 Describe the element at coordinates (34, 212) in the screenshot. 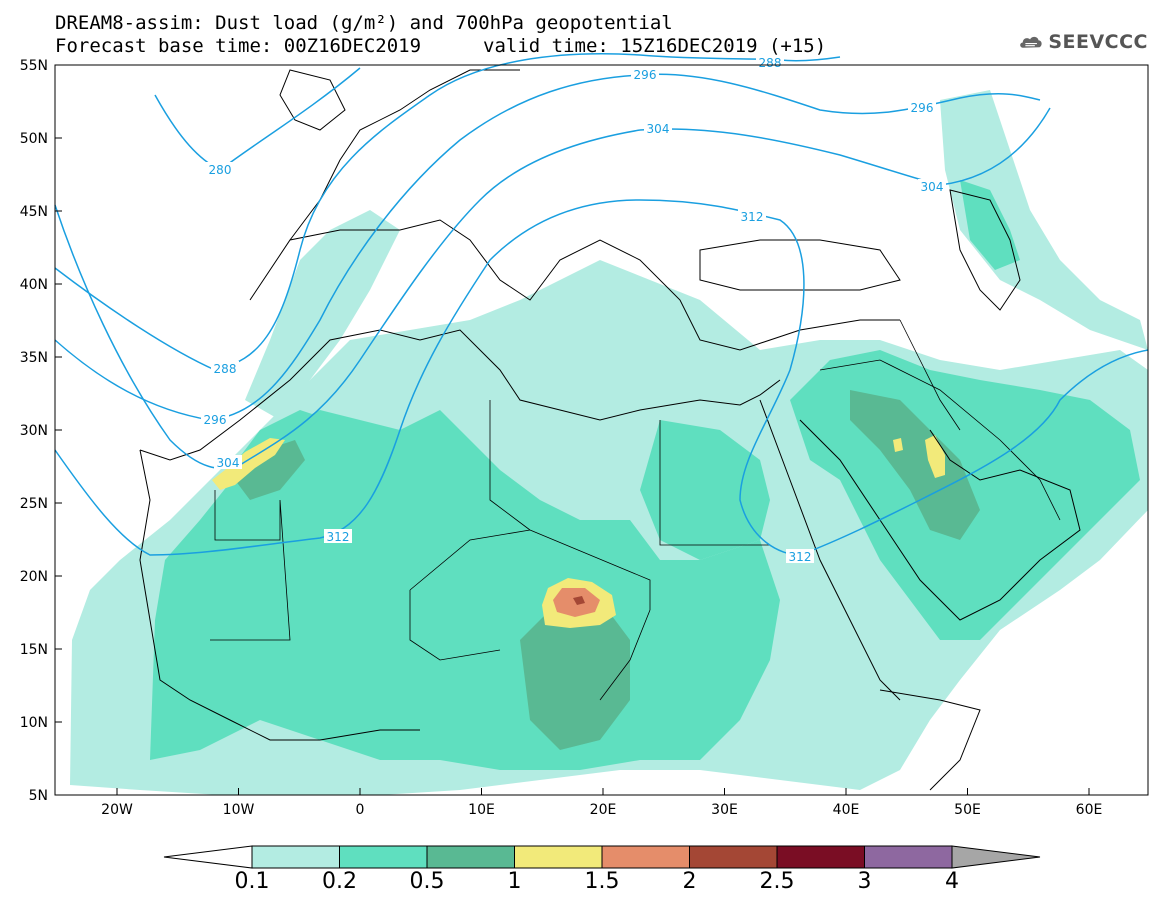

I see `lat-label: 45N` at that location.